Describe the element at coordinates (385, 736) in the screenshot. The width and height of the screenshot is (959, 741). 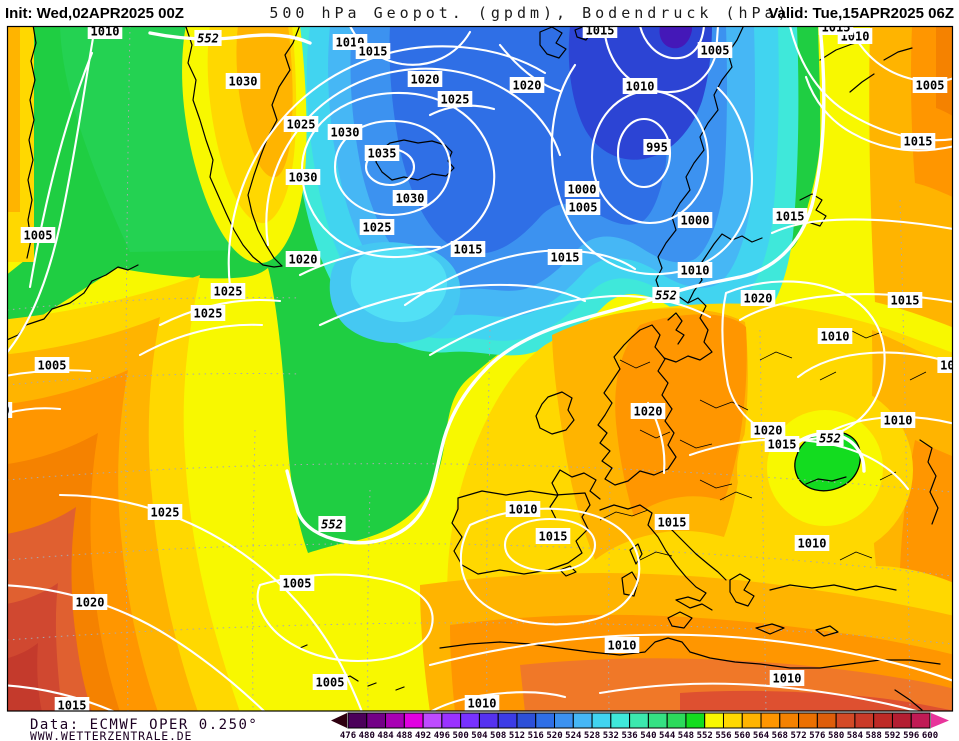
I see `colorbar-tick-label: 484` at that location.